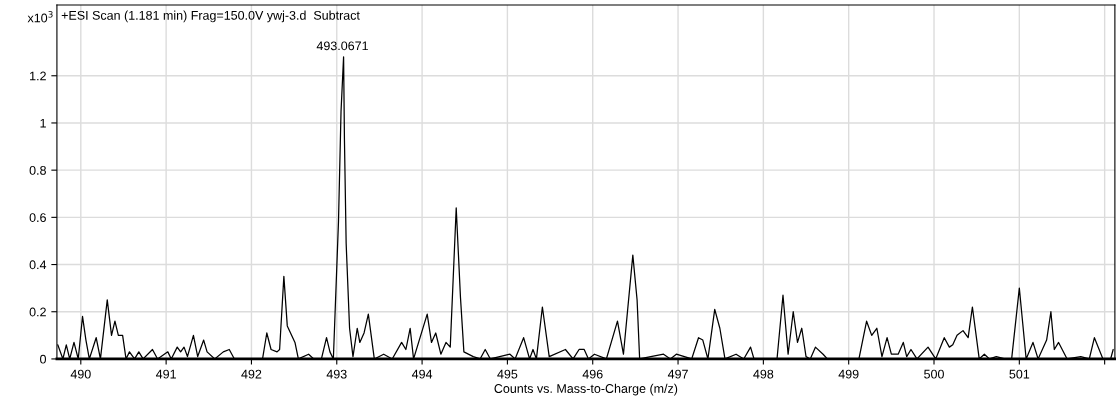  What do you see at coordinates (934, 374) in the screenshot?
I see `x-tick-label: 500` at bounding box center [934, 374].